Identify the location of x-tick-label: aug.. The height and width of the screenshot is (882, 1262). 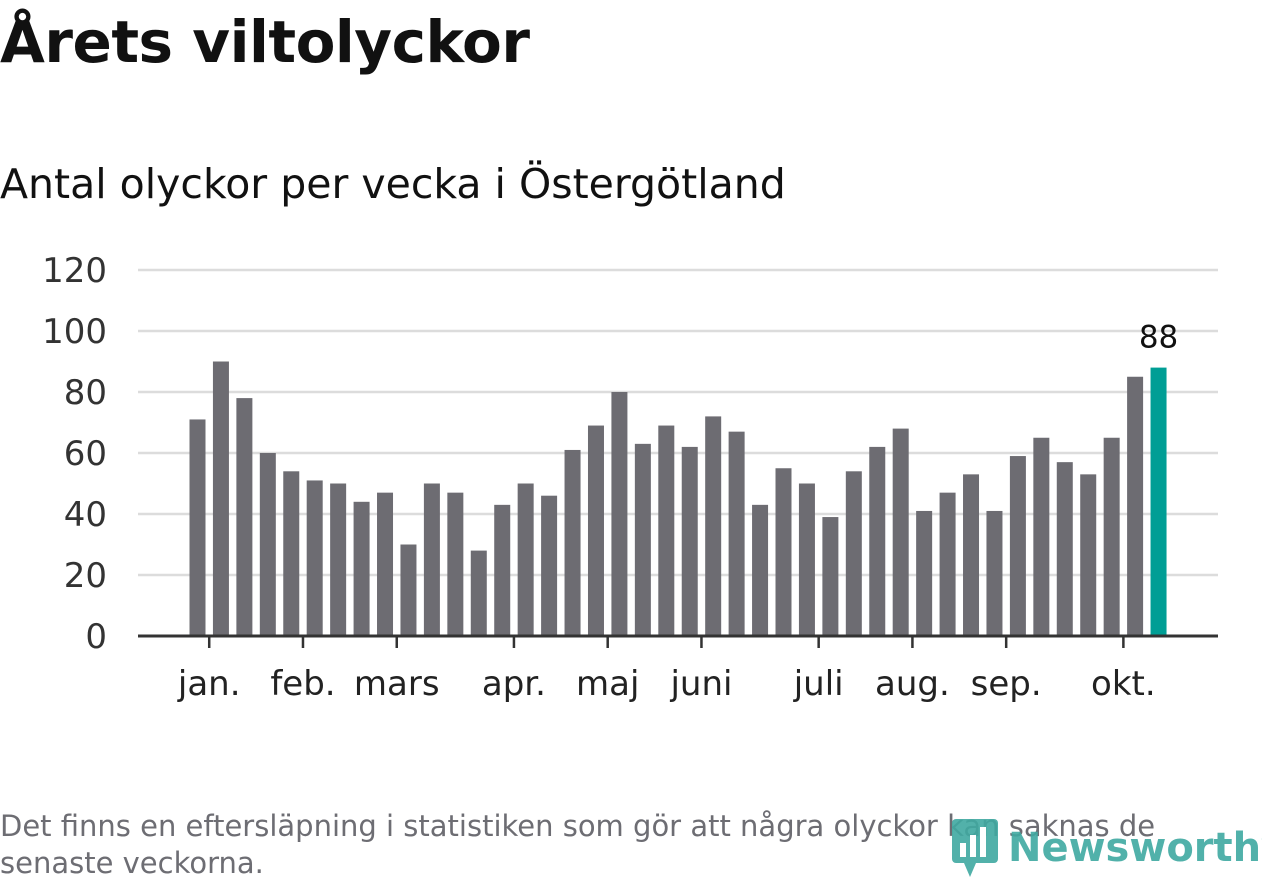
(912, 684).